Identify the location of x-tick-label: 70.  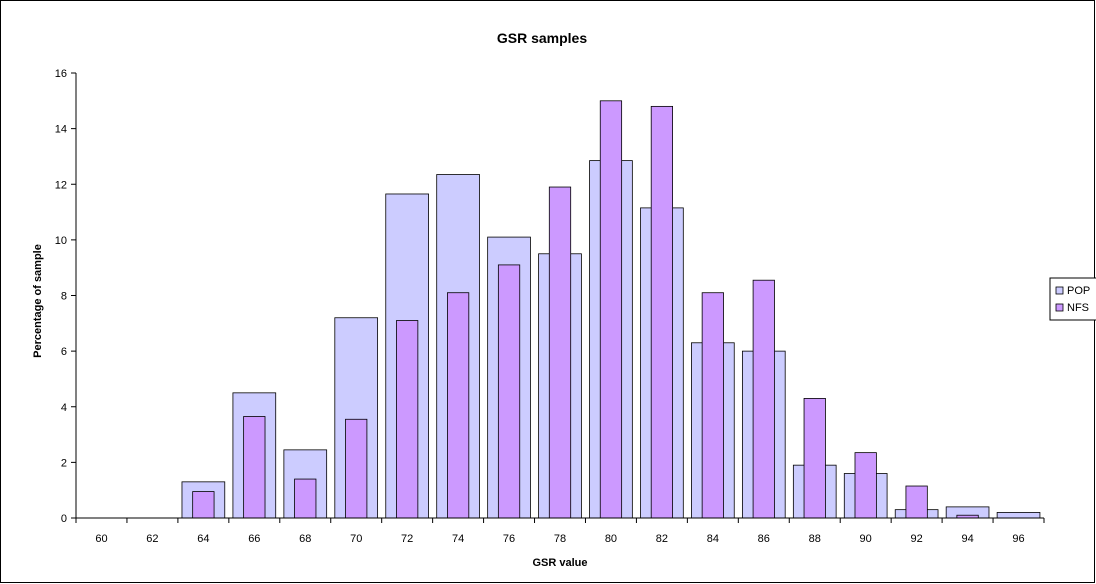
(356, 539).